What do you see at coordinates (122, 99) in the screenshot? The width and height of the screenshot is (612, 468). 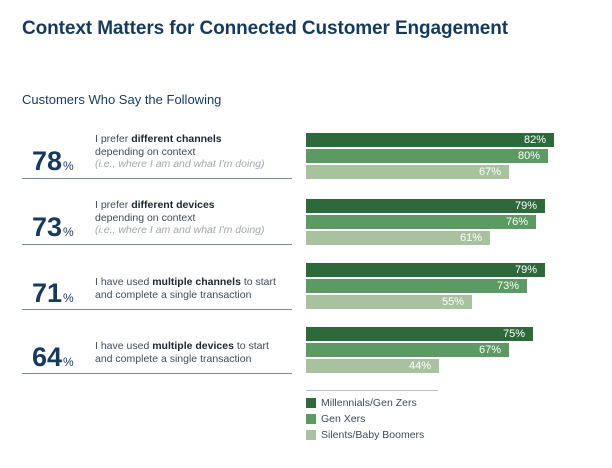 I see `chart-subtitle: Customers Who Say the Following` at bounding box center [122, 99].